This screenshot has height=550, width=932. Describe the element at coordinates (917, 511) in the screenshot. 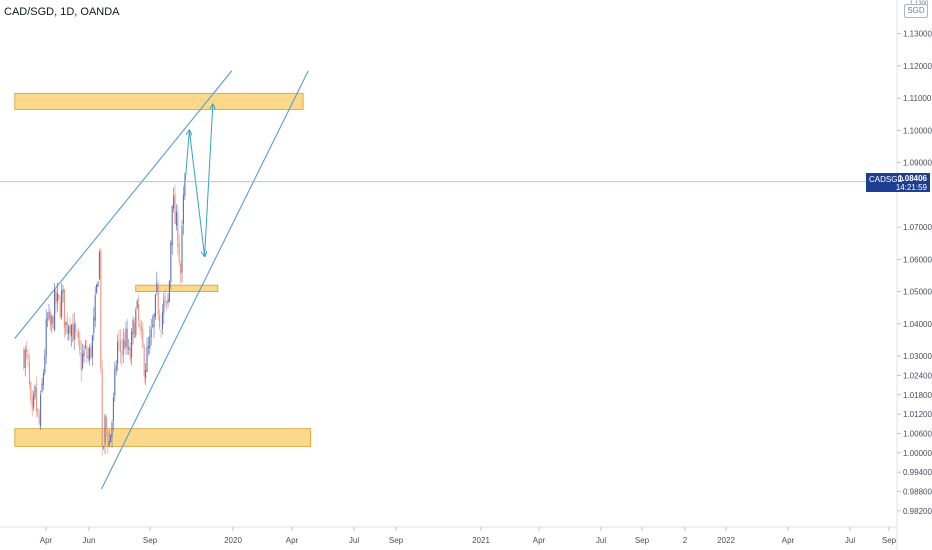

I see `price-tick-label: 0.98200` at that location.